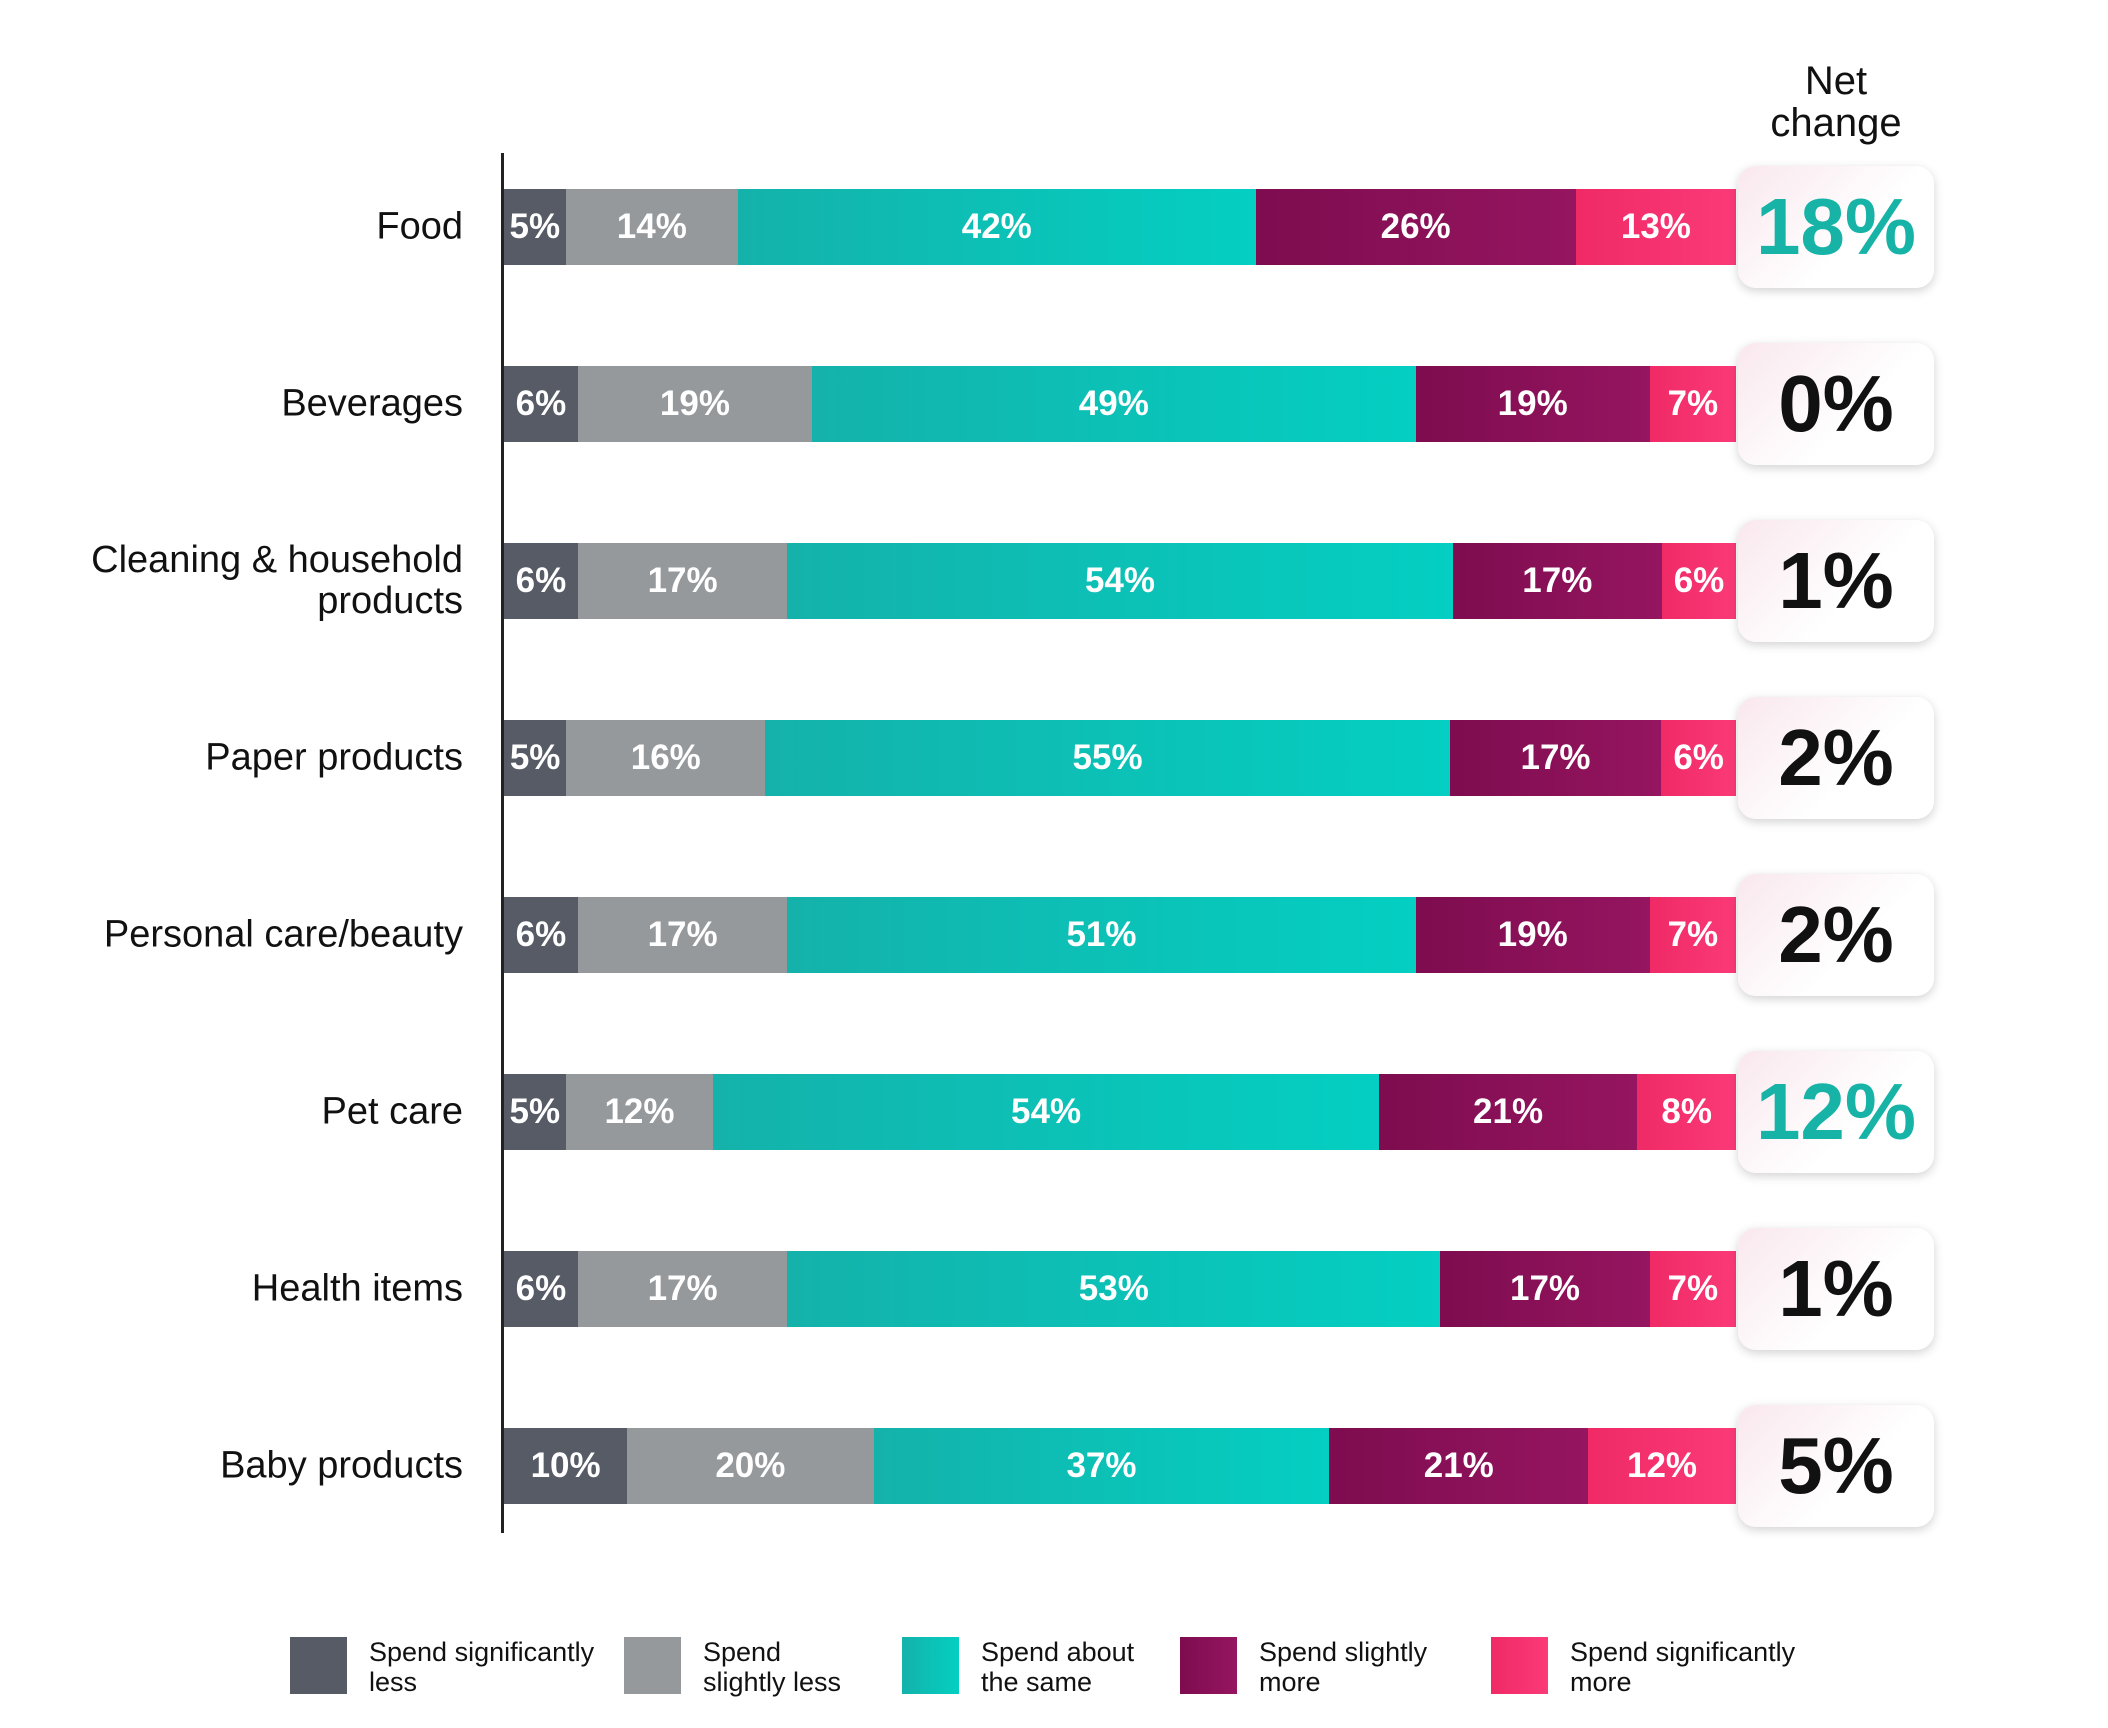  Describe the element at coordinates (1683, 1667) in the screenshot. I see `legend-label: Spend significantly more` at that location.